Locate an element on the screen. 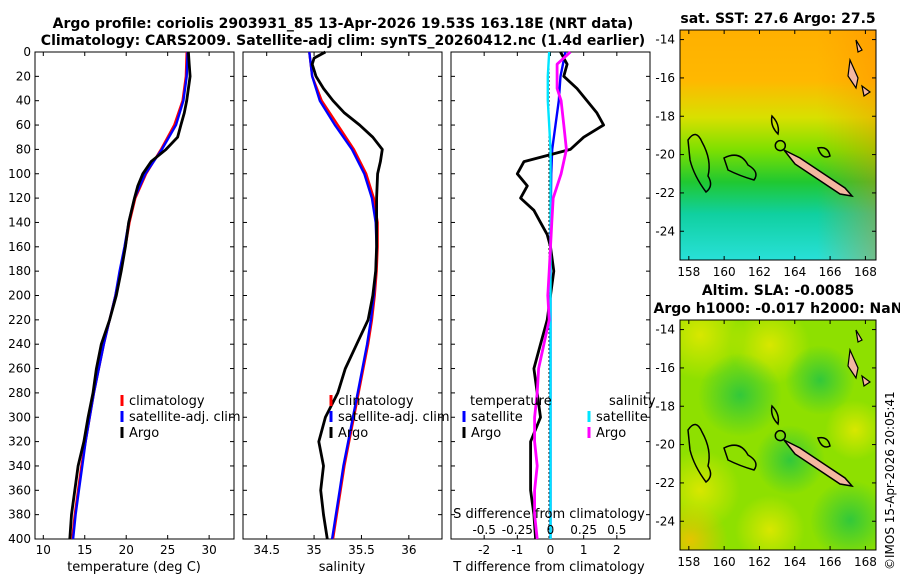  y-tick-label: 120 is located at coordinates (19, 198).